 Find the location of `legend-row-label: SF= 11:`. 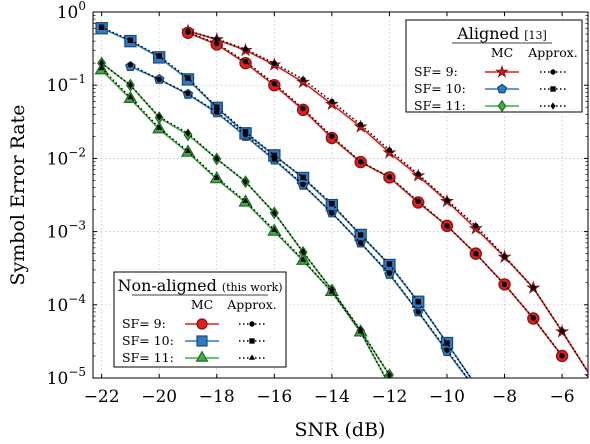

legend-row-label: SF= 11: is located at coordinates (148, 357).